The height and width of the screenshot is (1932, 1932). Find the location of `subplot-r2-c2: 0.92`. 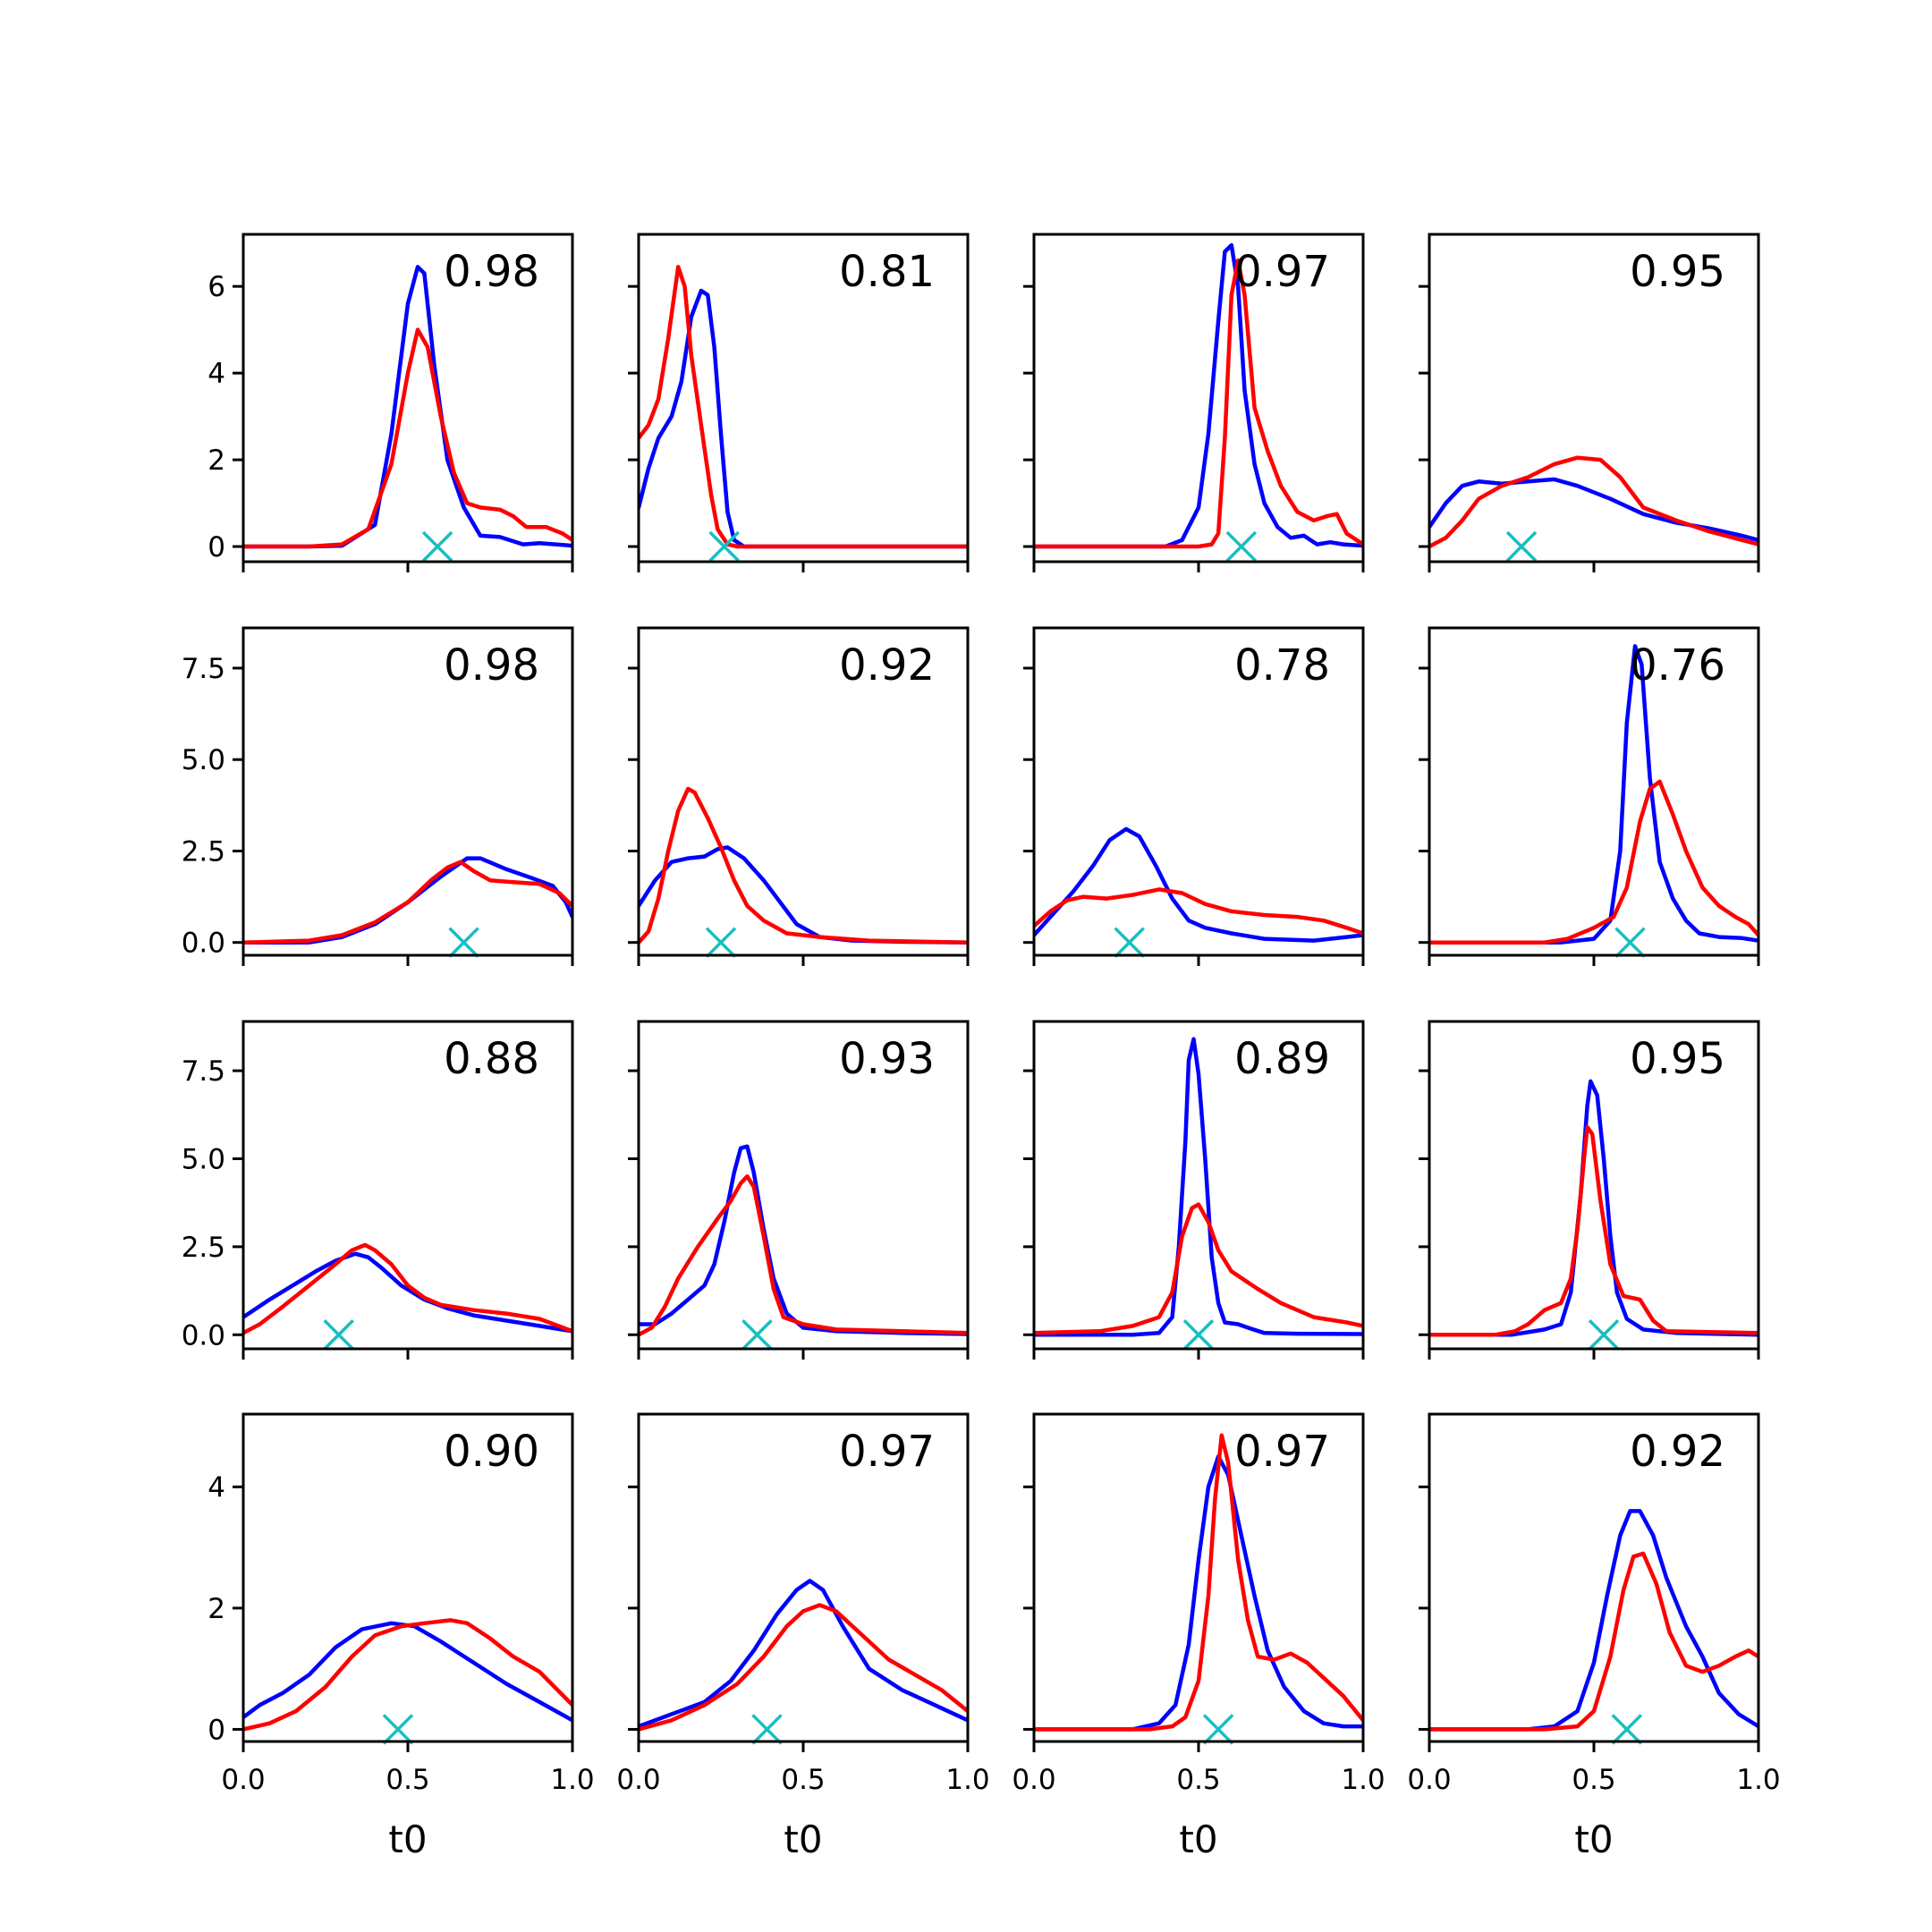

subplot-r2-c2: 0.92 is located at coordinates (799, 796).